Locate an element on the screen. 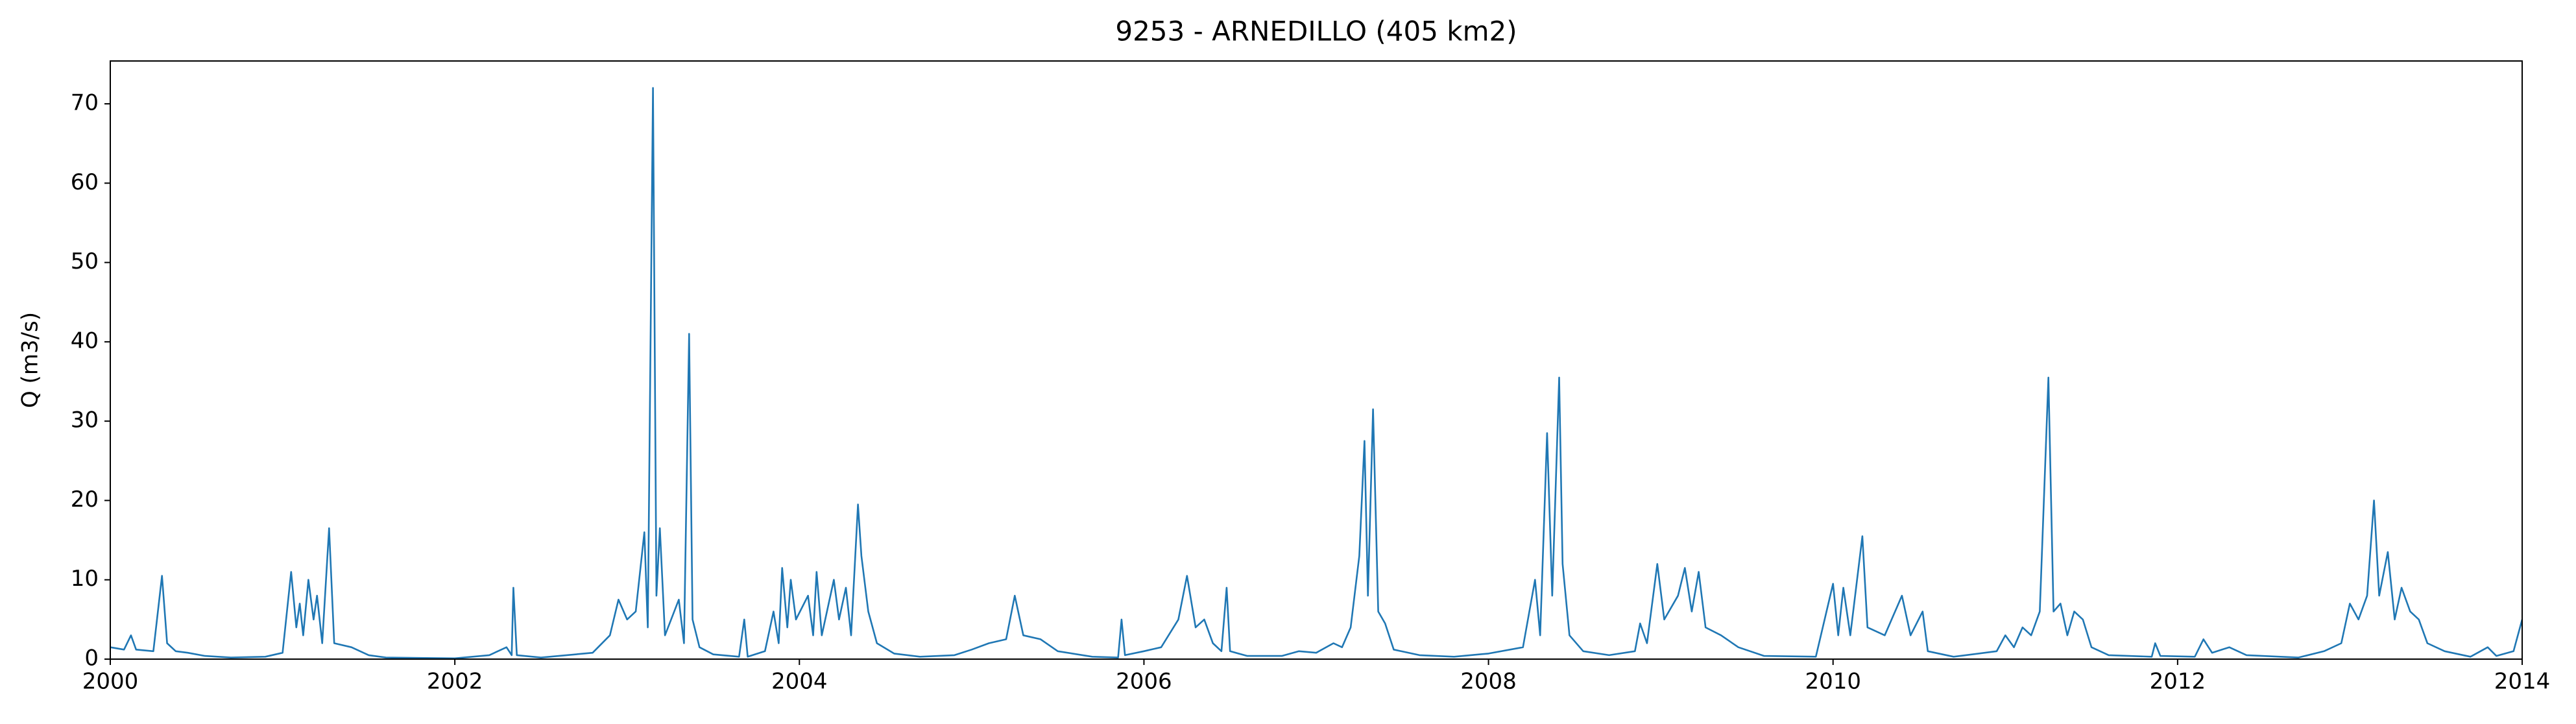  y-tick-label: 20 is located at coordinates (85, 500).